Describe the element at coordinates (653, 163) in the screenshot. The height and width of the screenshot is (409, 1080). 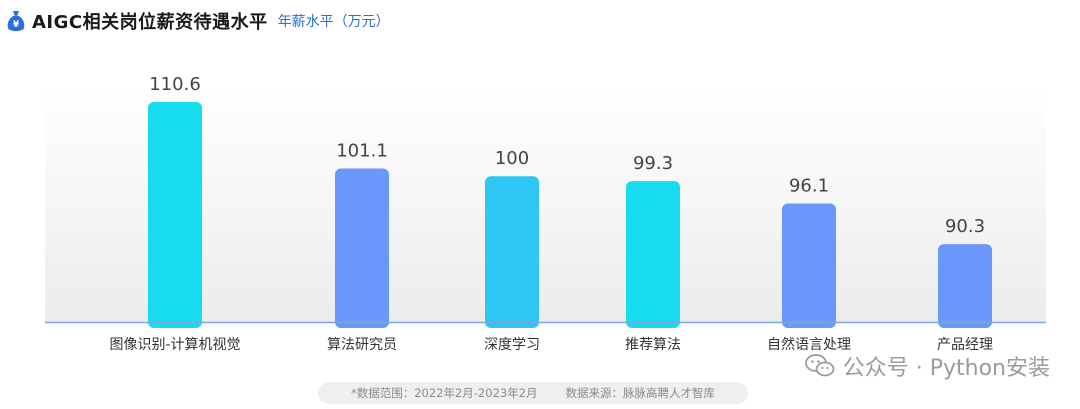
I see `value-label: 99.3` at that location.